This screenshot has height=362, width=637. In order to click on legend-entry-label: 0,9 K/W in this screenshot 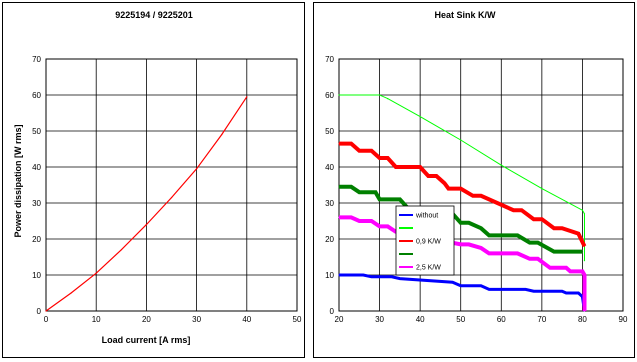, I will do `click(428, 242)`.